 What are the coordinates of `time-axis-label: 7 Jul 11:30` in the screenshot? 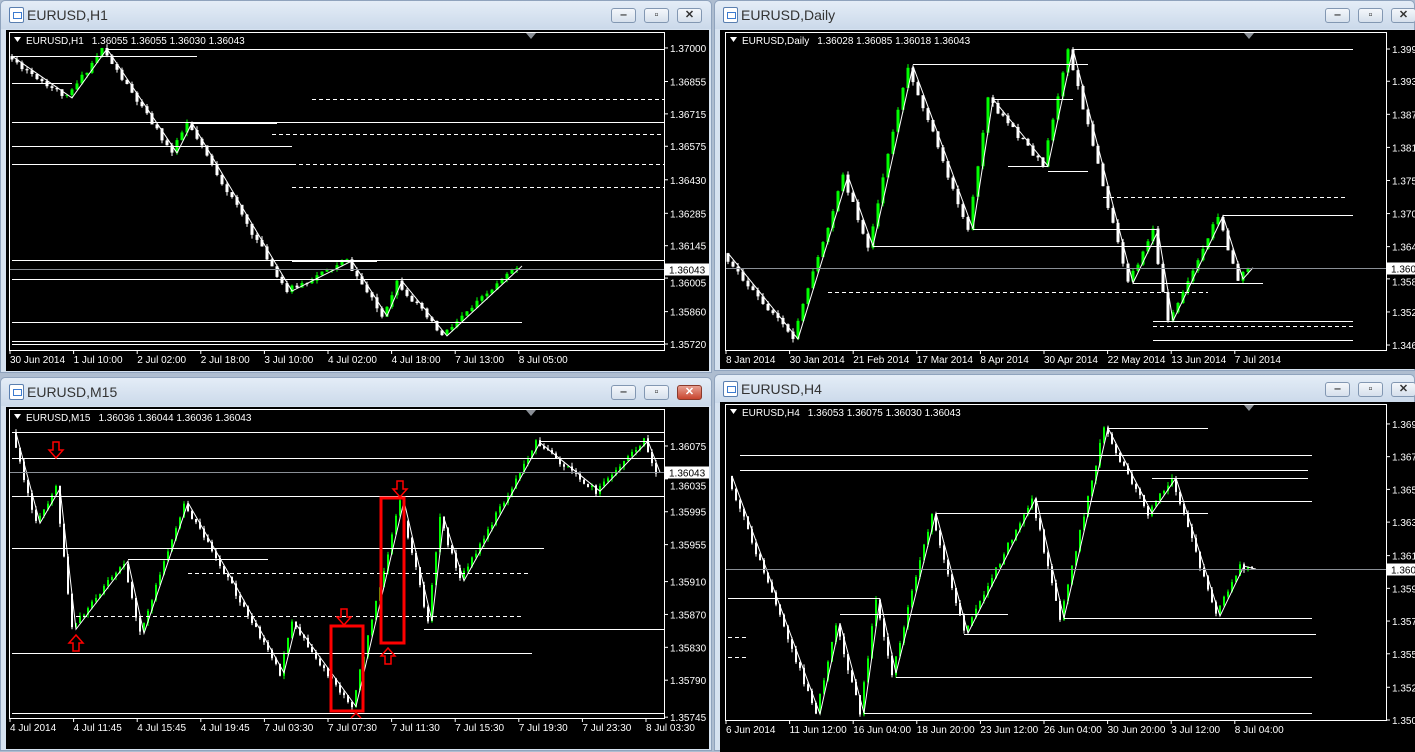 It's located at (416, 728).